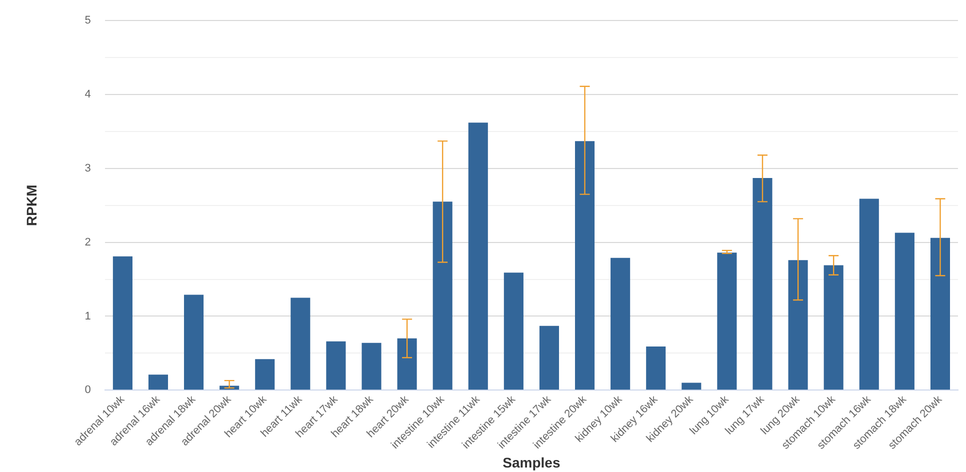  What do you see at coordinates (87, 316) in the screenshot?
I see `y-tick-label: 1` at bounding box center [87, 316].